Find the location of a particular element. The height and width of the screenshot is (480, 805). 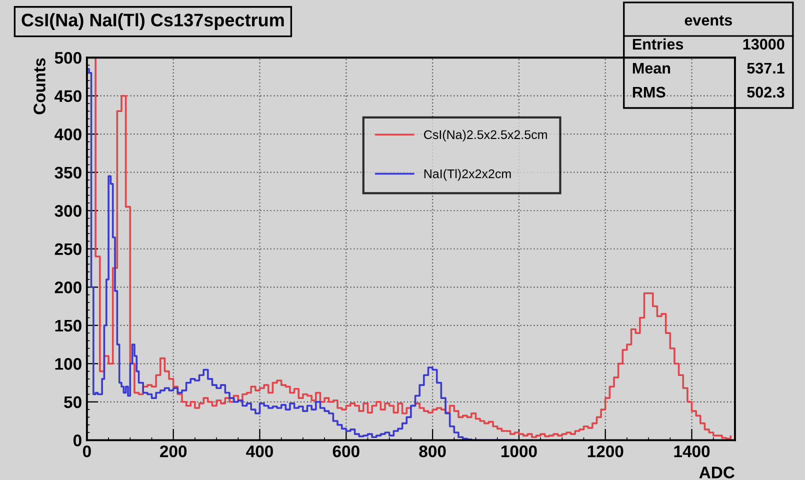

legend-label: NaI(Tl)2x2x2cm is located at coordinates (467, 175).